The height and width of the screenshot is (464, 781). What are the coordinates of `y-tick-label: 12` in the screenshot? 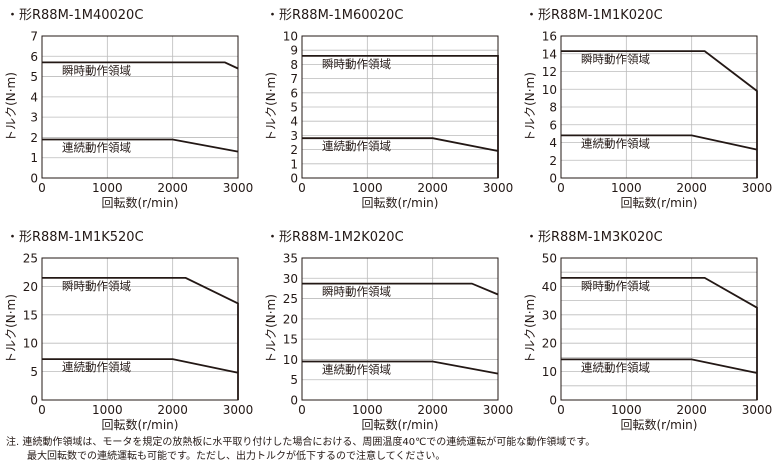 It's located at (549, 72).